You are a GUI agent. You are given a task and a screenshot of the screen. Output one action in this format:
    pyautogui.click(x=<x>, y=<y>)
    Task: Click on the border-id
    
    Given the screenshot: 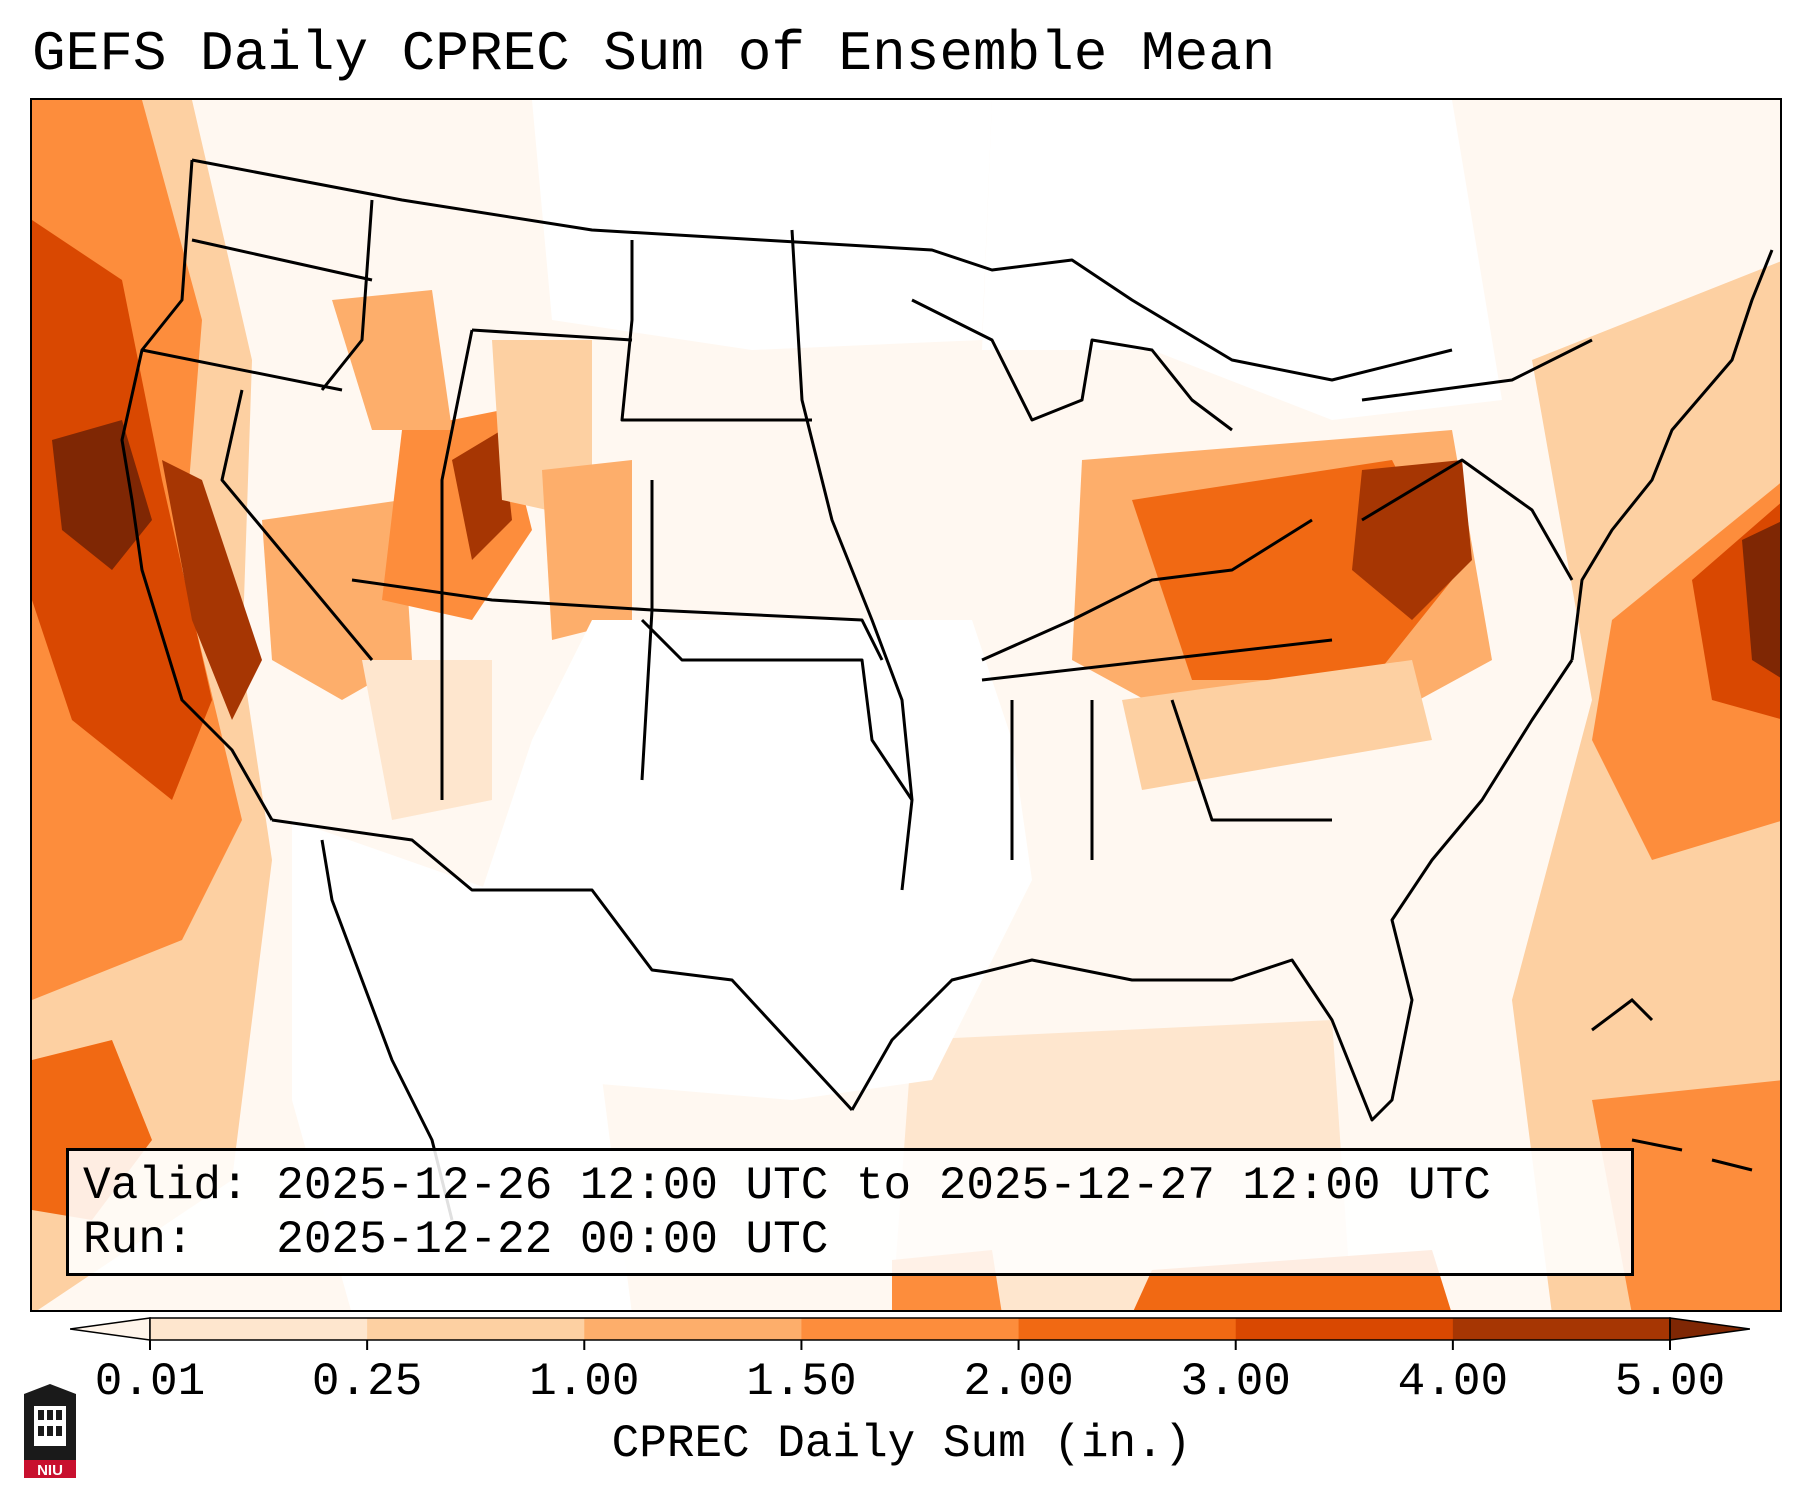 What is the action you would take?
    pyautogui.click(x=347, y=295)
    